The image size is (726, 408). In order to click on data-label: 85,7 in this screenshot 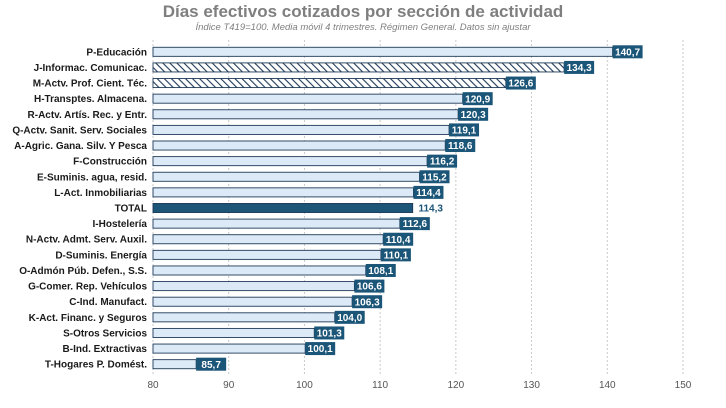, I will do `click(211, 365)`.